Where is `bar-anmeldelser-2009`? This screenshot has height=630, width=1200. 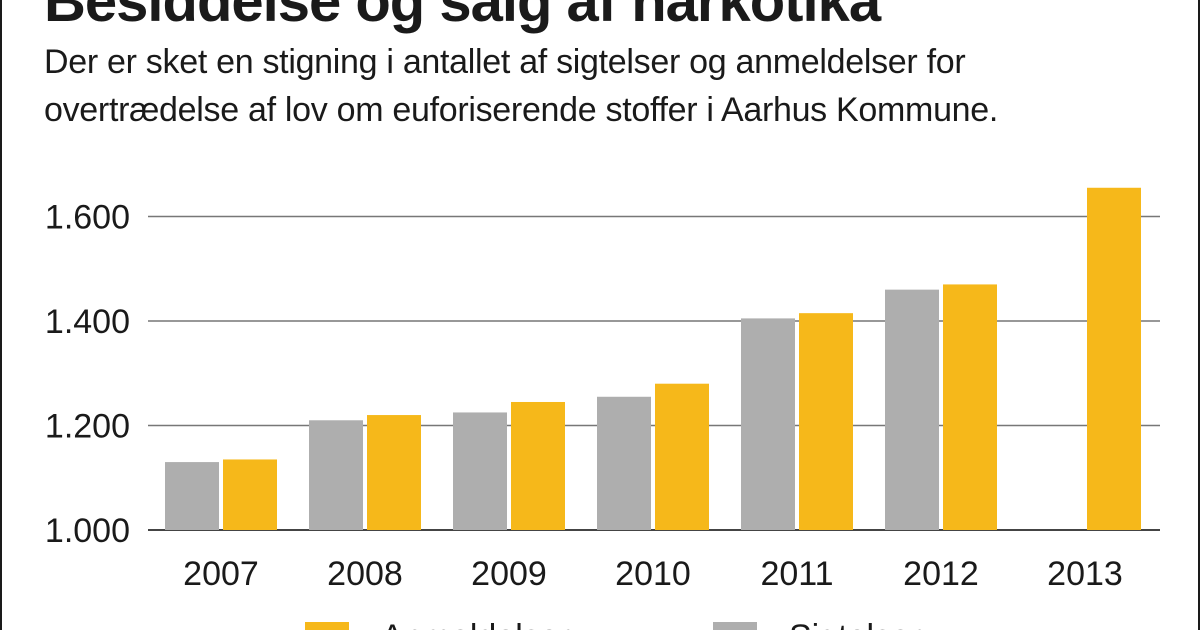
bar-anmeldelser-2009 is located at coordinates (538, 465).